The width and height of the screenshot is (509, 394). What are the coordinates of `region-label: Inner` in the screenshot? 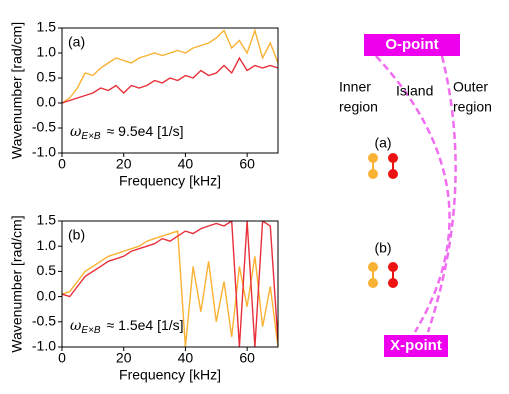 It's located at (355, 87).